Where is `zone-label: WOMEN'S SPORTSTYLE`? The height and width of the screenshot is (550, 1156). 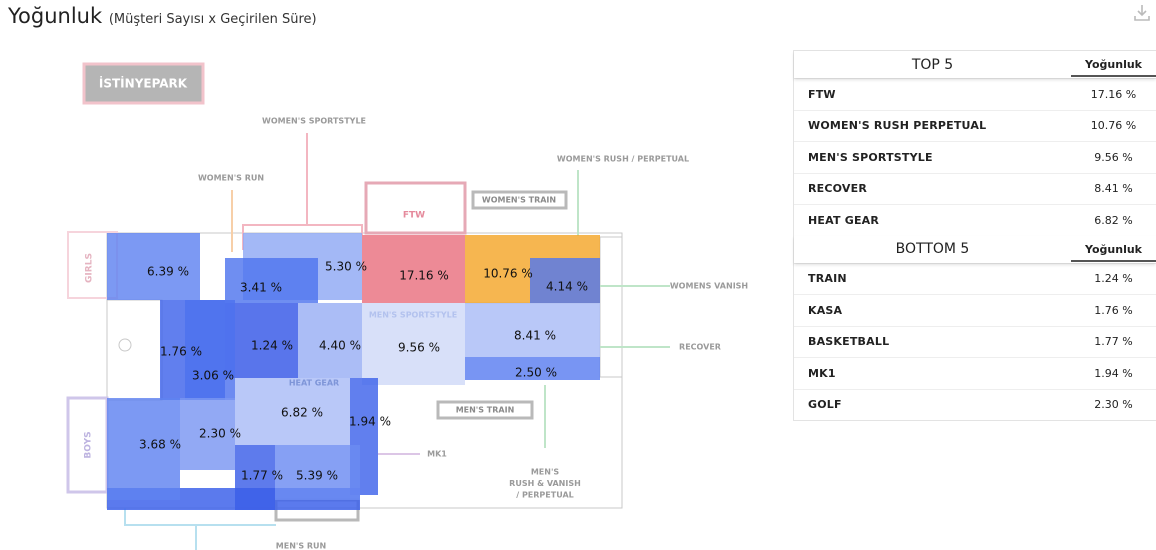
zone-label: WOMEN'S SPORTSTYLE is located at coordinates (314, 121).